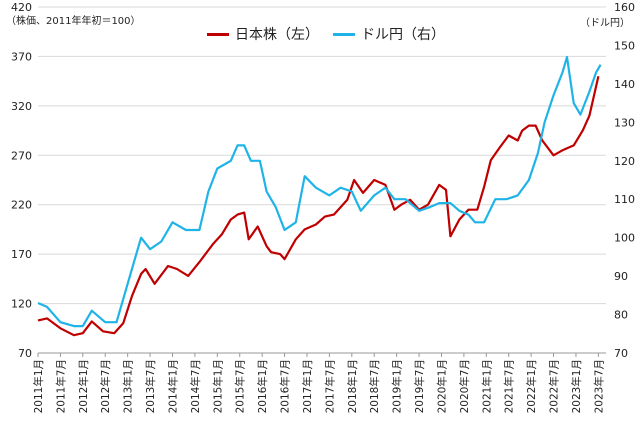 The width and height of the screenshot is (640, 427). What do you see at coordinates (150, 386) in the screenshot?
I see `x-tick-label: 2013年7月` at bounding box center [150, 386].